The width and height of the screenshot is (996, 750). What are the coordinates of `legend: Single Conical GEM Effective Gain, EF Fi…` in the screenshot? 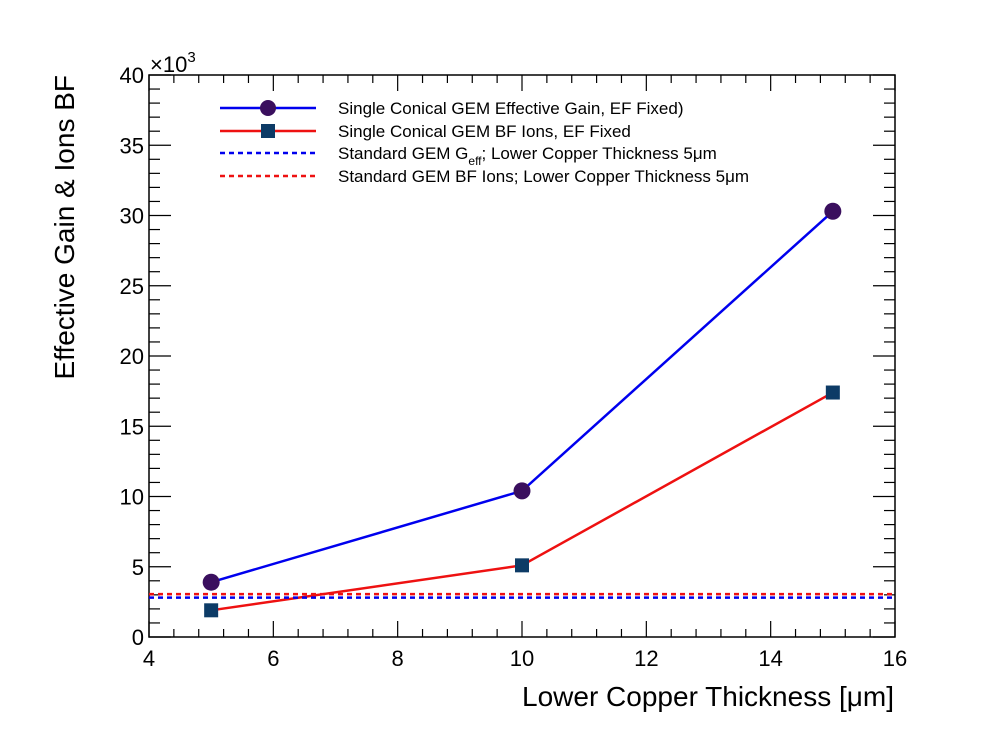 It's located at (484, 142).